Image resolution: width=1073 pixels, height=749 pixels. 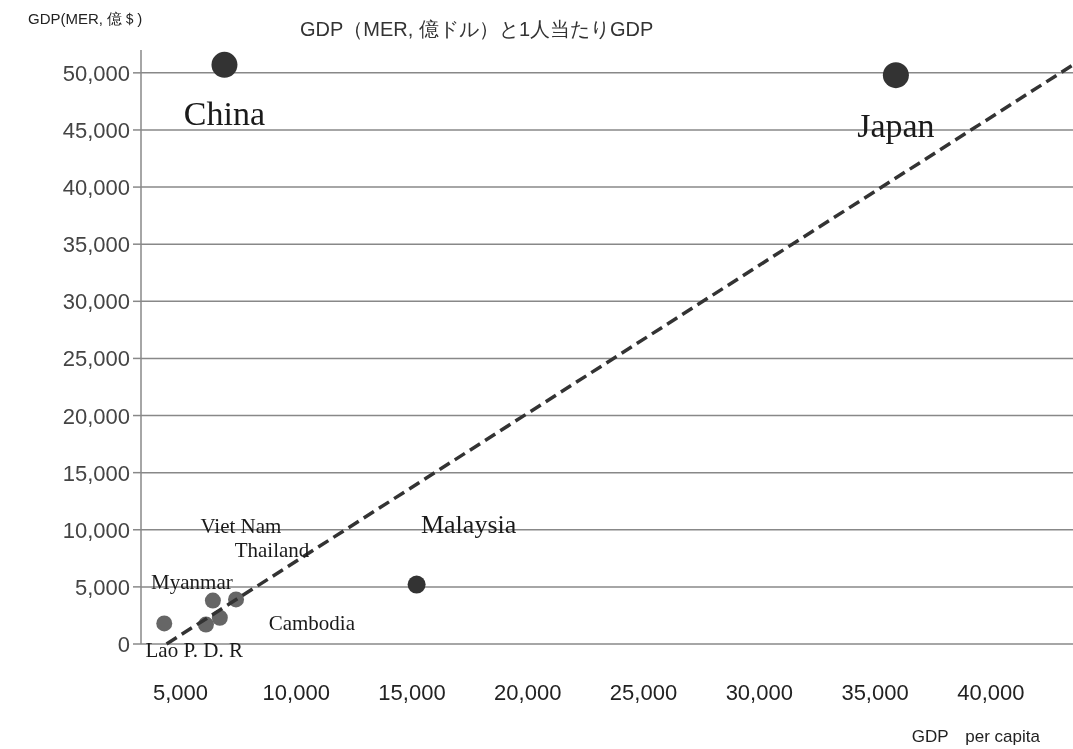 What do you see at coordinates (896, 125) in the screenshot?
I see `annotation: Japan` at bounding box center [896, 125].